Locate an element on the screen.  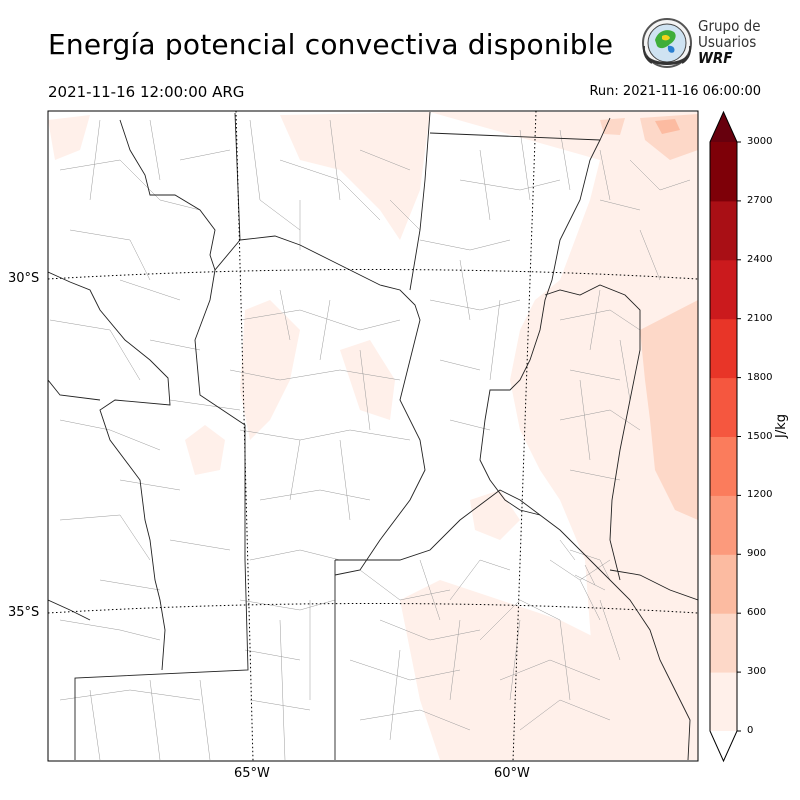
colorbar-tick-label: 300 is located at coordinates (757, 672).